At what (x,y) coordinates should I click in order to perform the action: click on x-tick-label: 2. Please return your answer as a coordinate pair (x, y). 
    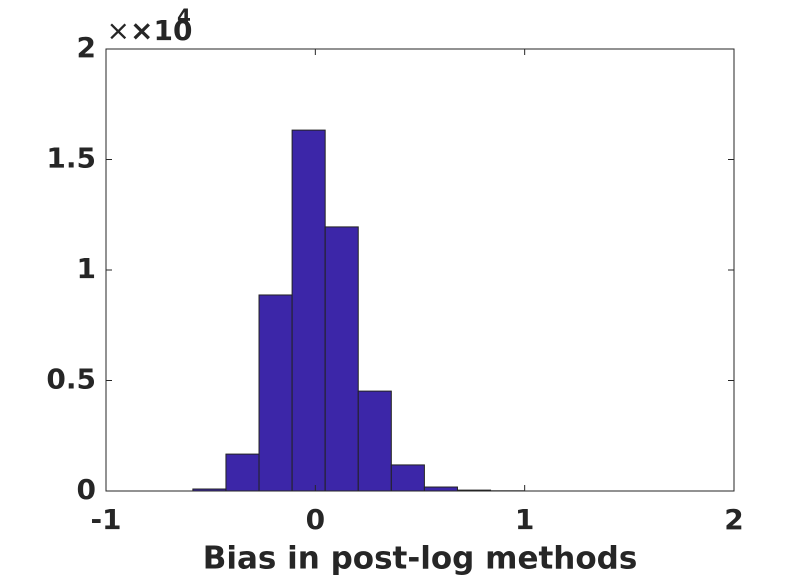
    Looking at the image, I should click on (733, 519).